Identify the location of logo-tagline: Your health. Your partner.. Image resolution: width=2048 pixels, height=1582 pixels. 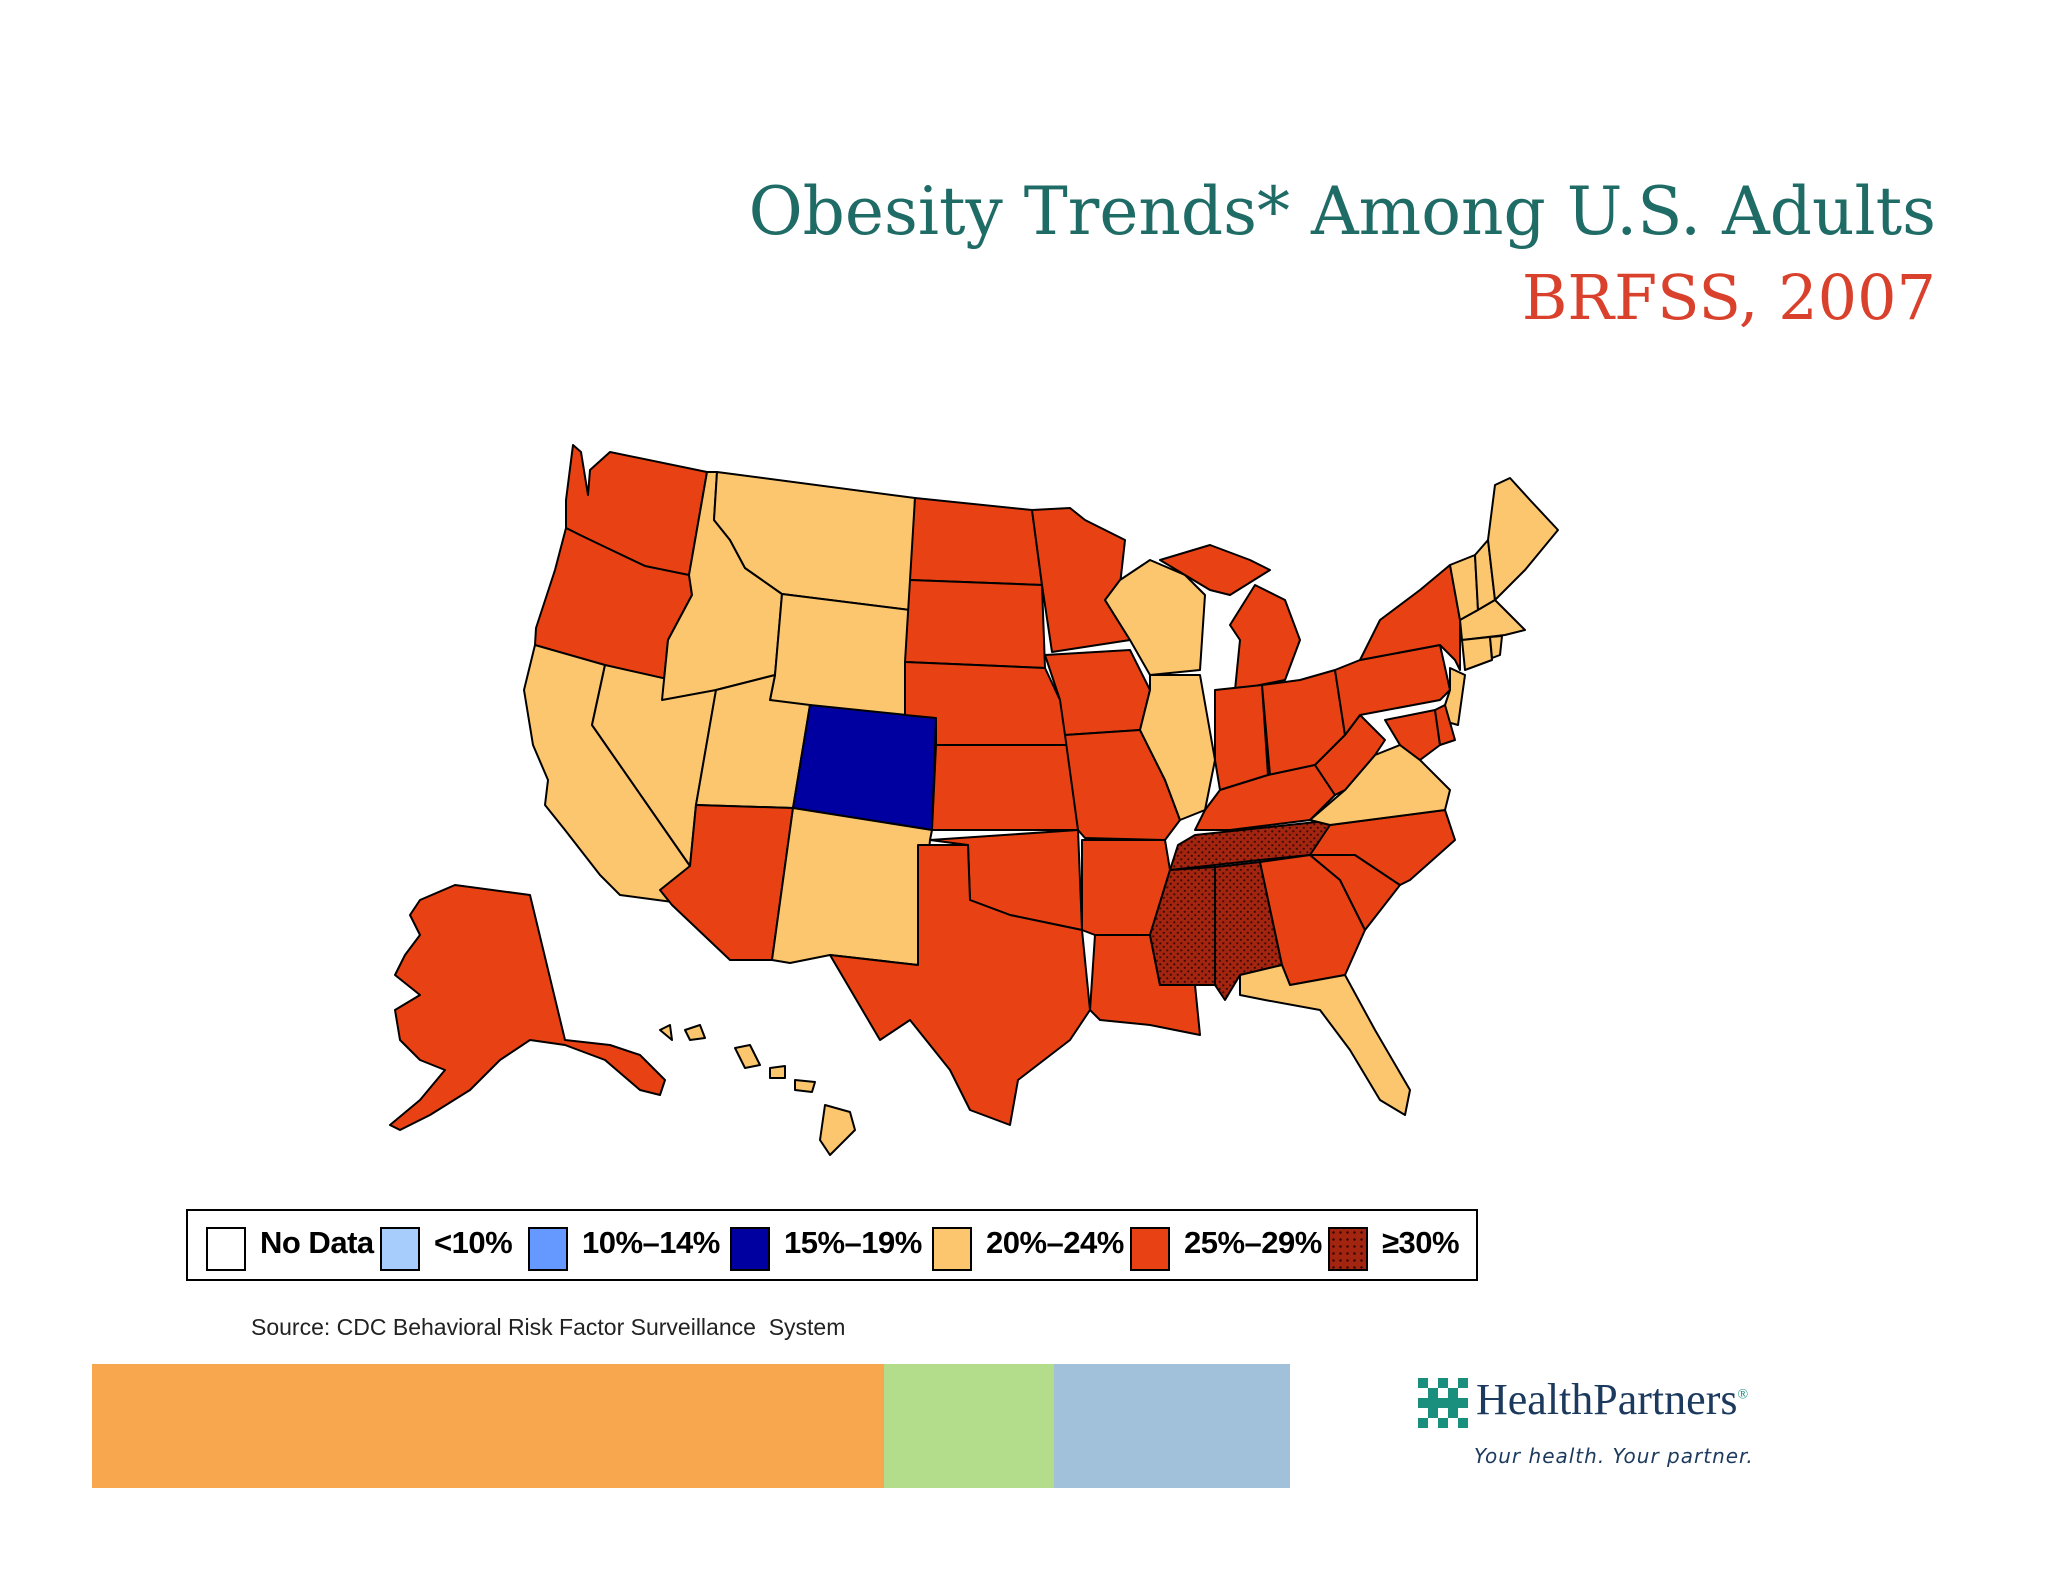
(1614, 1456).